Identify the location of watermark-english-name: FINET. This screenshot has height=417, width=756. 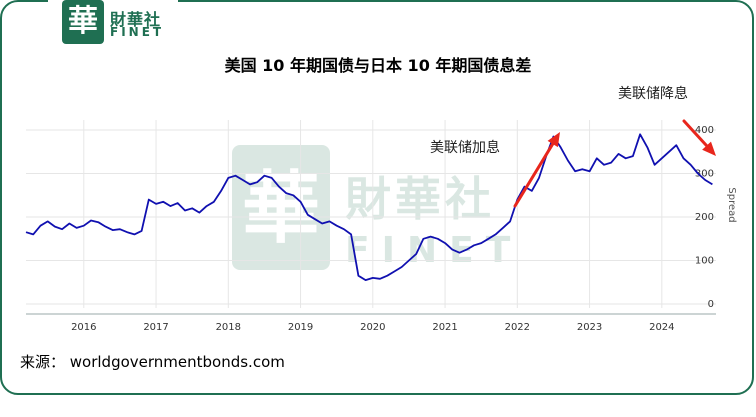
(433, 250).